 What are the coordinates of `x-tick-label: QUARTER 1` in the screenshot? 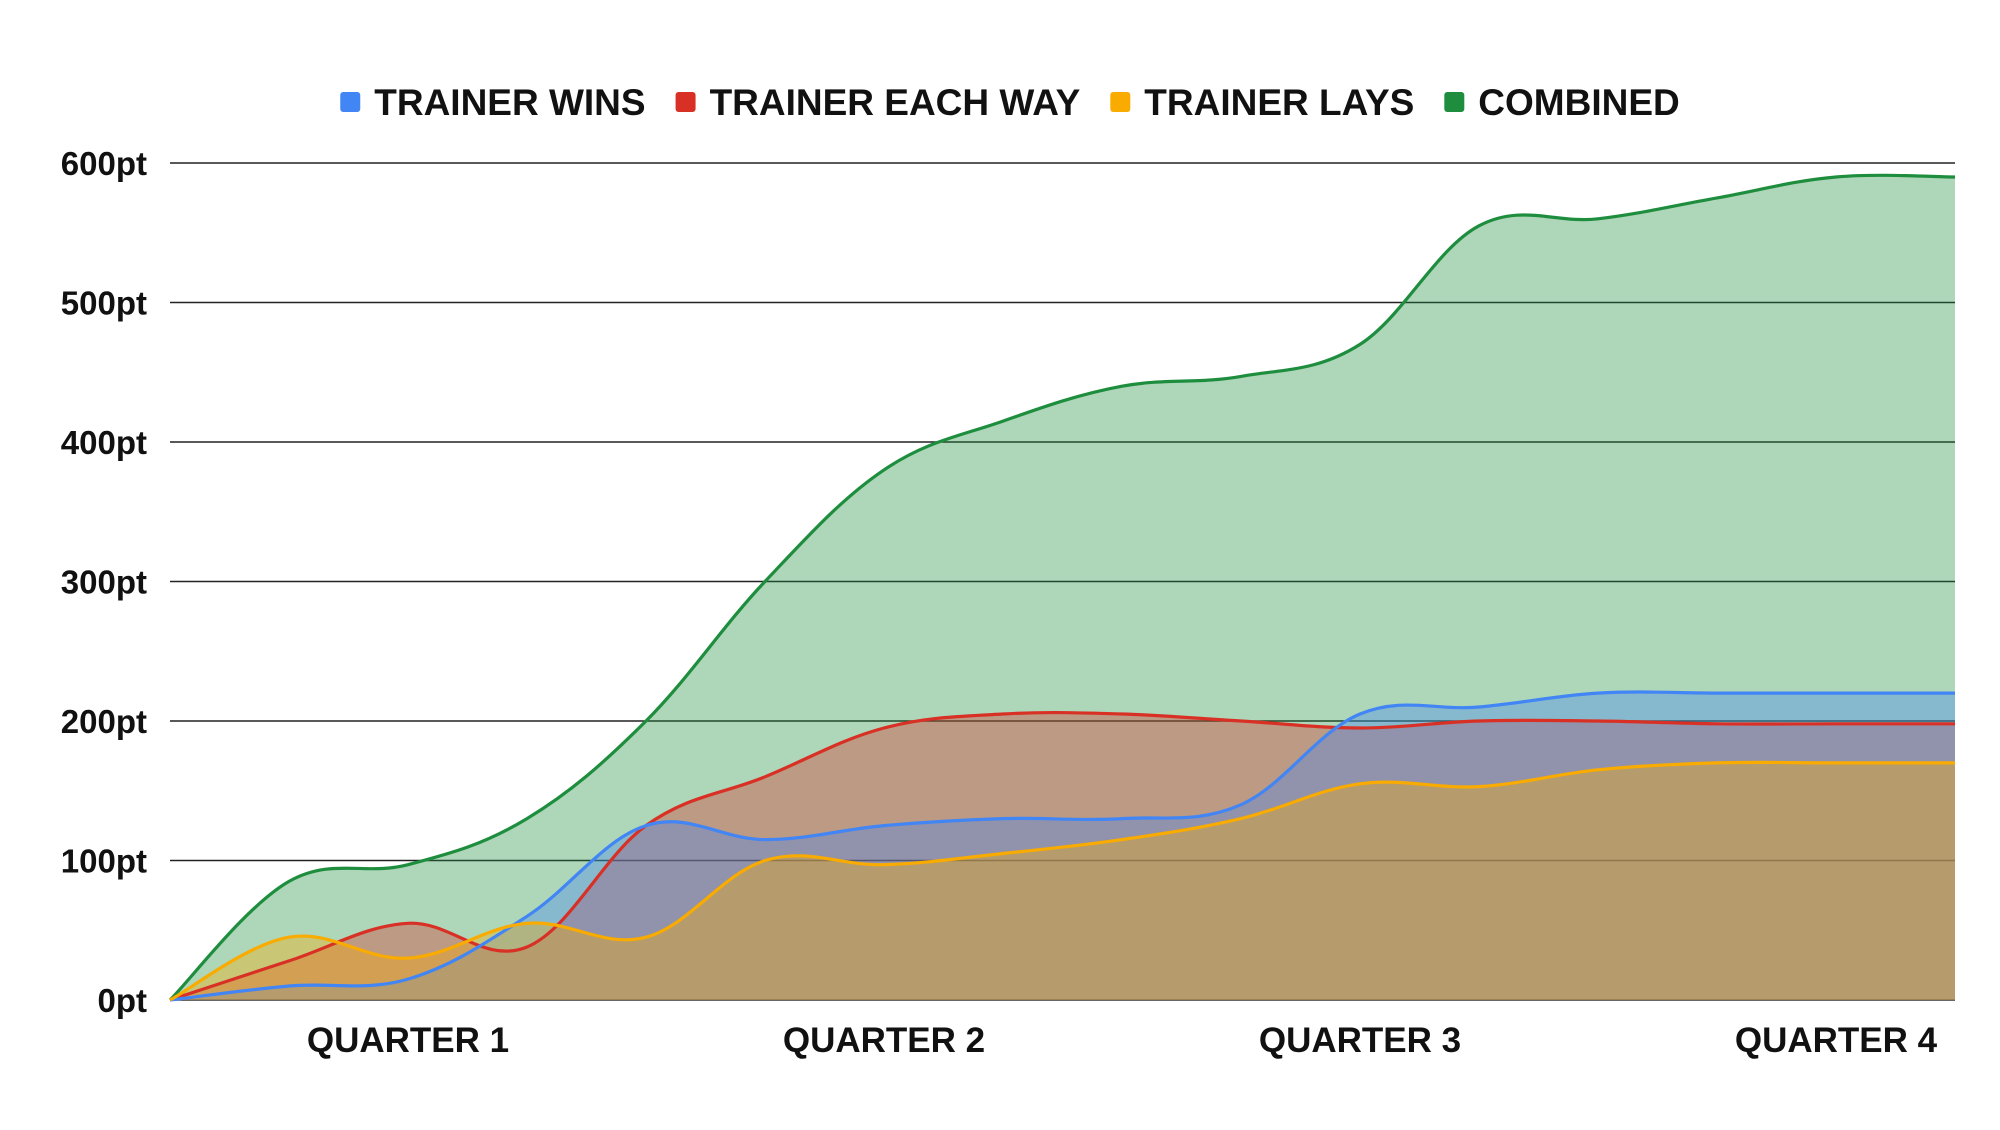 It's located at (408, 1040).